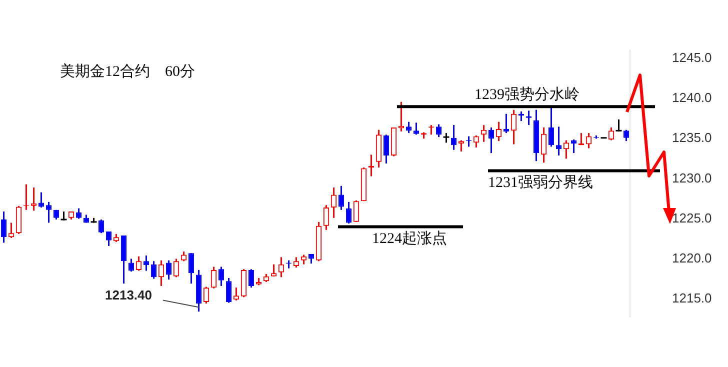 The height and width of the screenshot is (367, 728). Describe the element at coordinates (692, 298) in the screenshot. I see `y-tick-label: 1215.0` at that location.